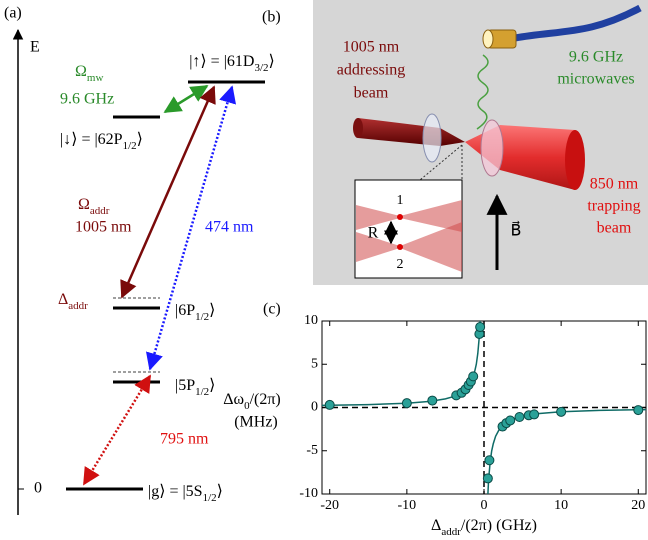 This screenshot has width=648, height=540. I want to click on label: (b), so click(271, 17).